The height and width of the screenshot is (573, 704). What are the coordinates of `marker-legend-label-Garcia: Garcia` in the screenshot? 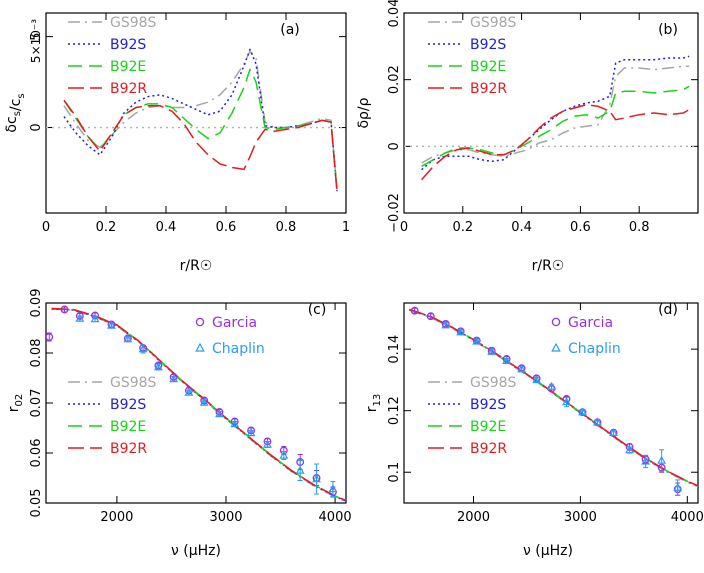 It's located at (590, 323).